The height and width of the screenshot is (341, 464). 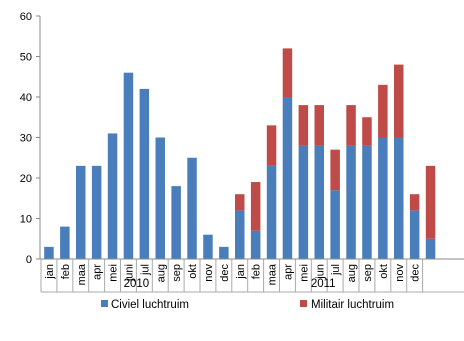 What do you see at coordinates (150, 305) in the screenshot?
I see `legend-label: Civiel luchtruim` at bounding box center [150, 305].